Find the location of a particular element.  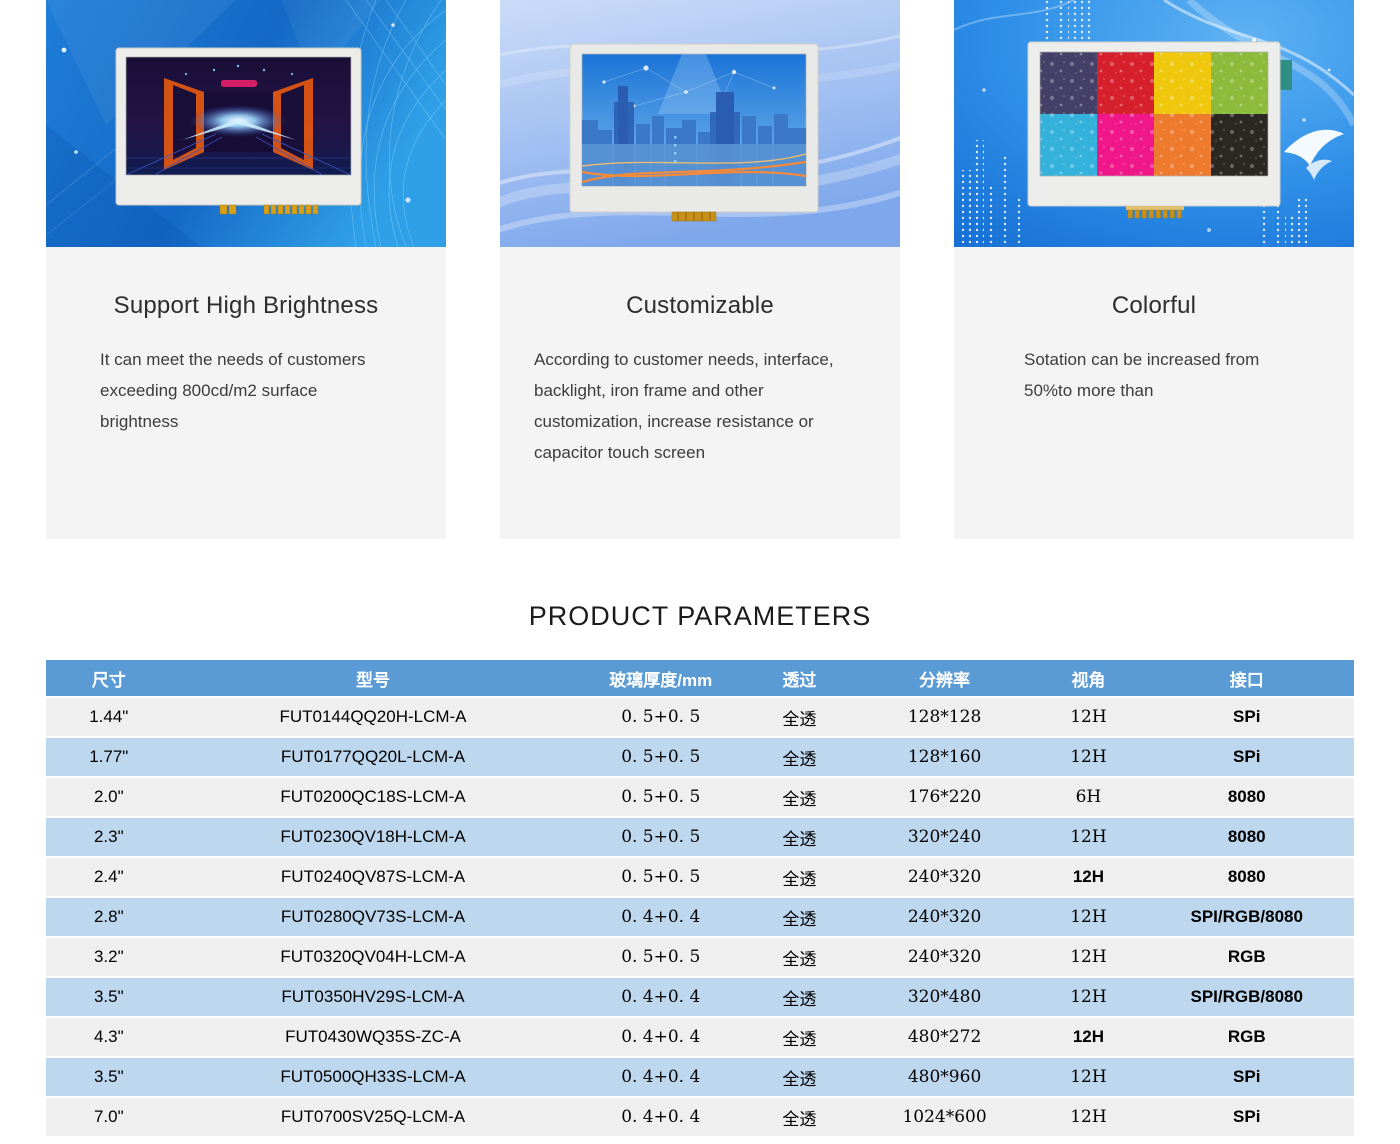

customizable-display-image is located at coordinates (700, 123).